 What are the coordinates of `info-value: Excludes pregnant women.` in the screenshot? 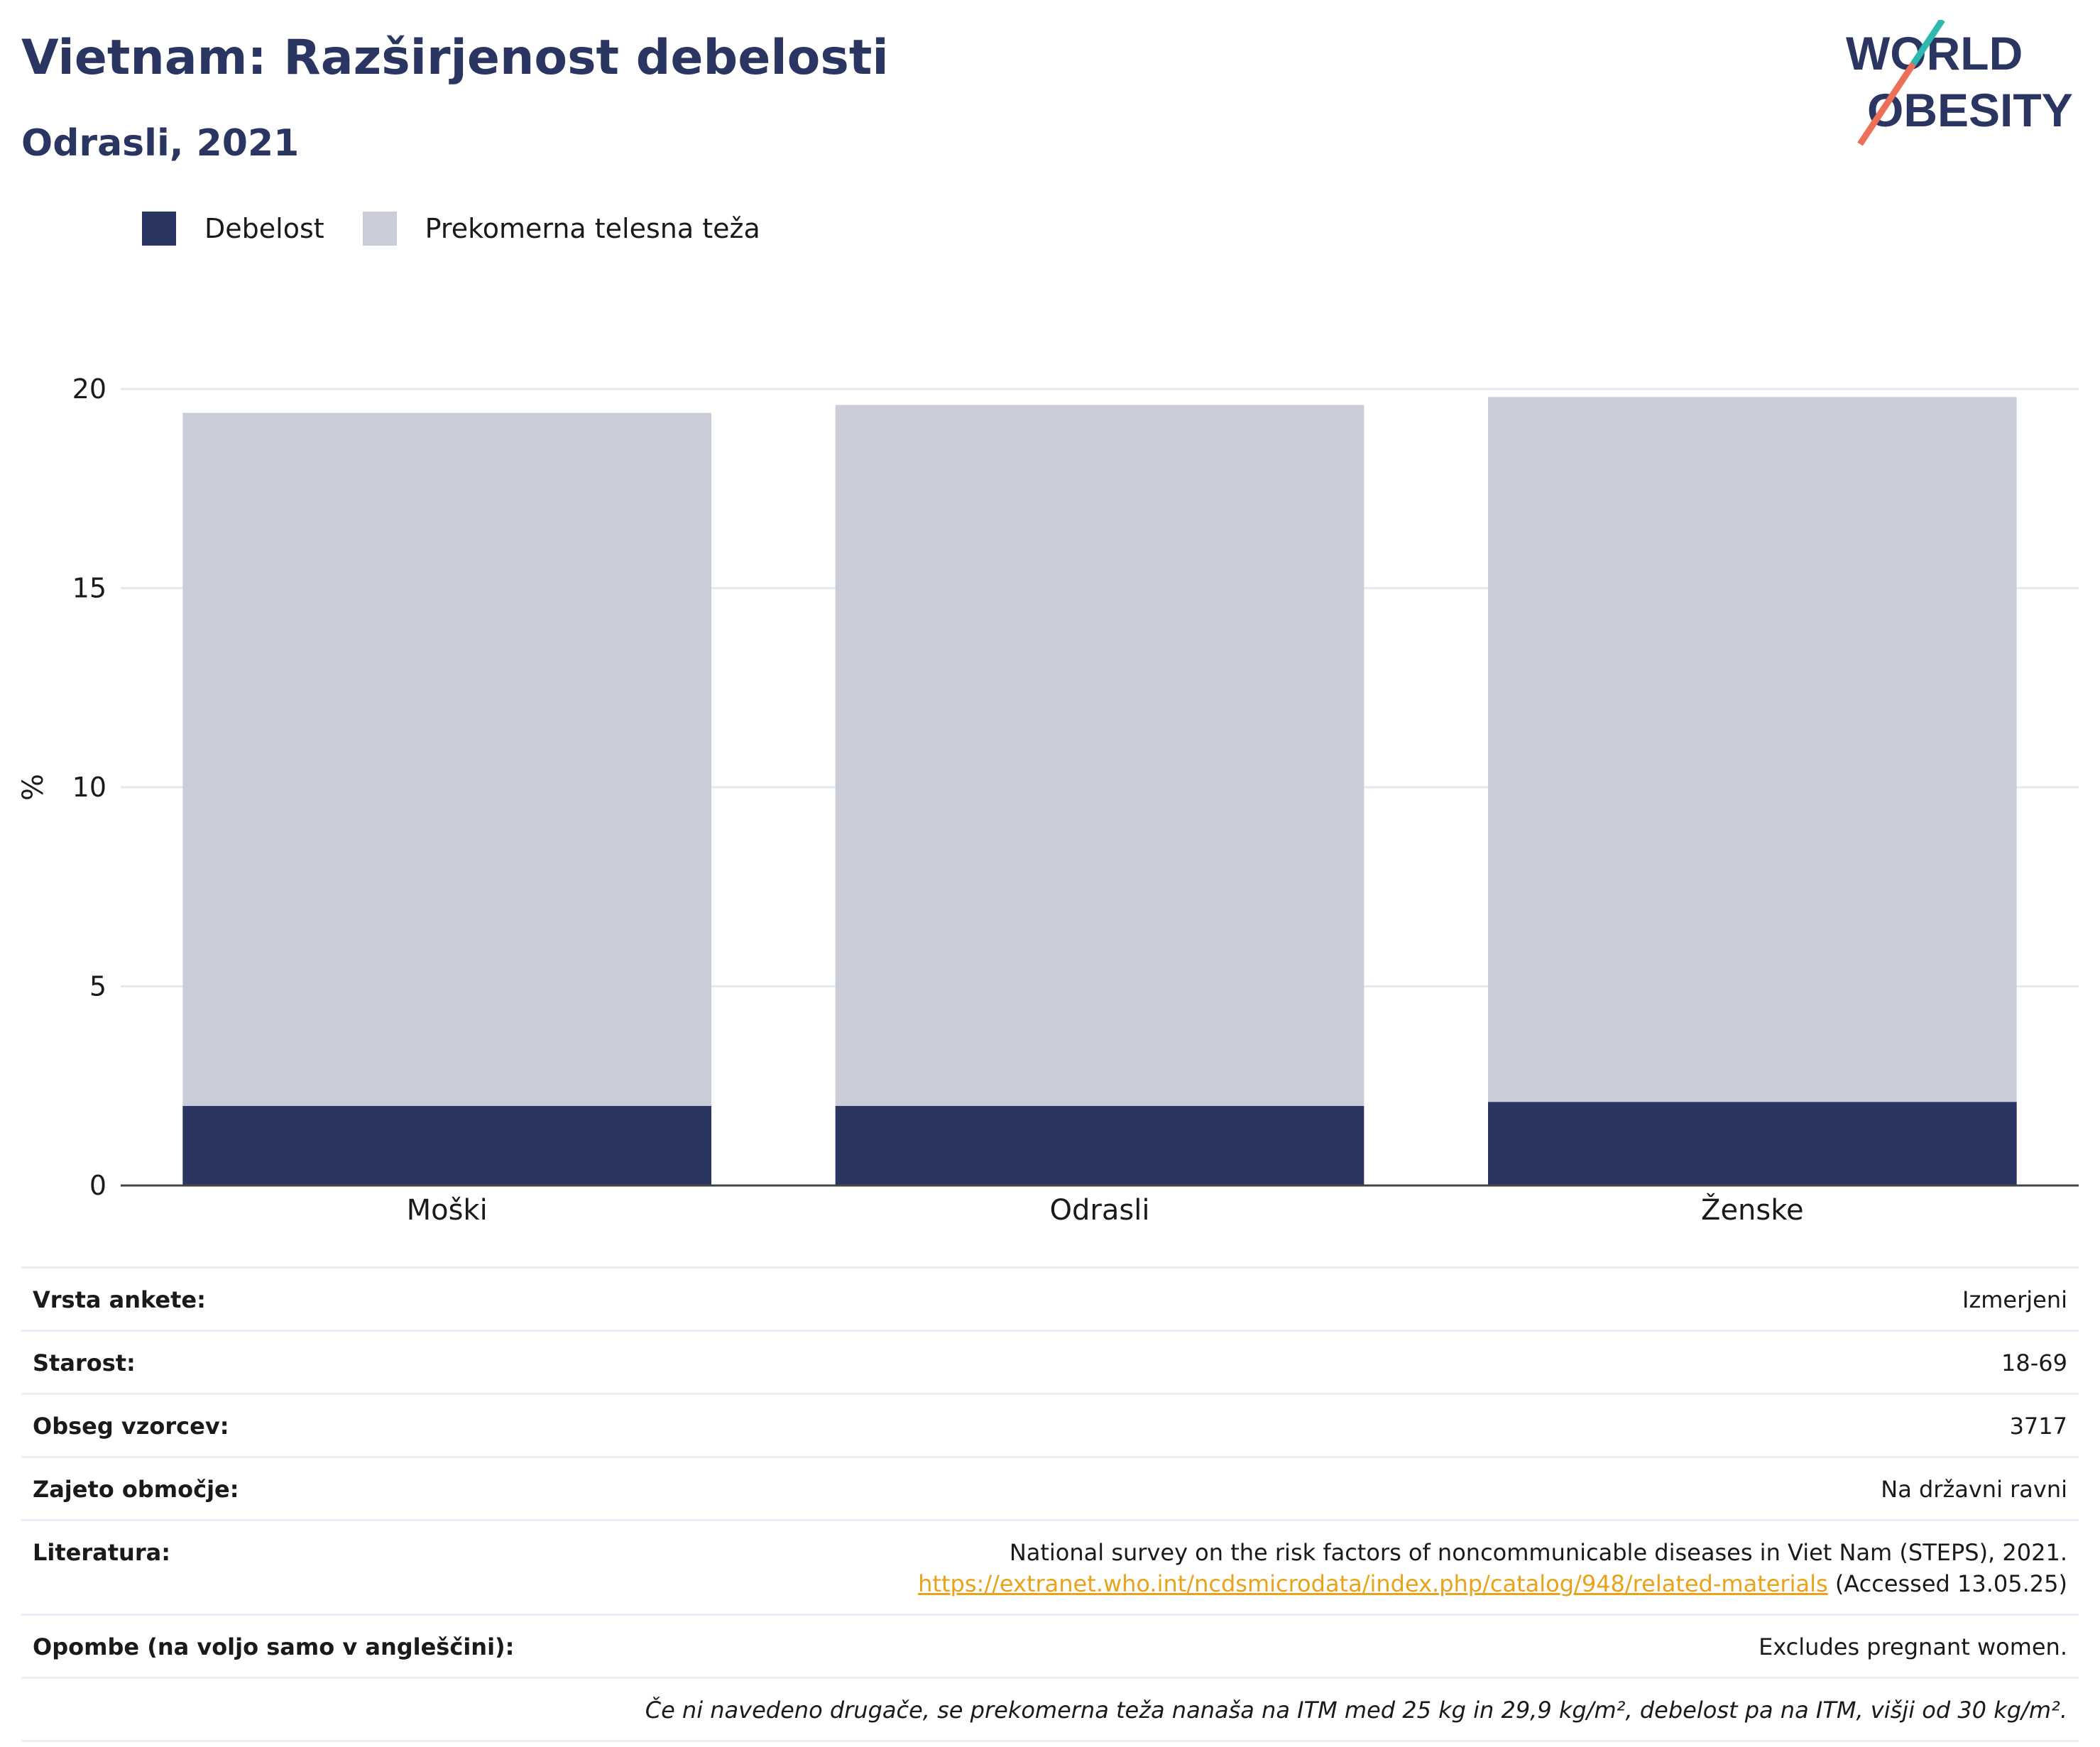 It's located at (1913, 1646).